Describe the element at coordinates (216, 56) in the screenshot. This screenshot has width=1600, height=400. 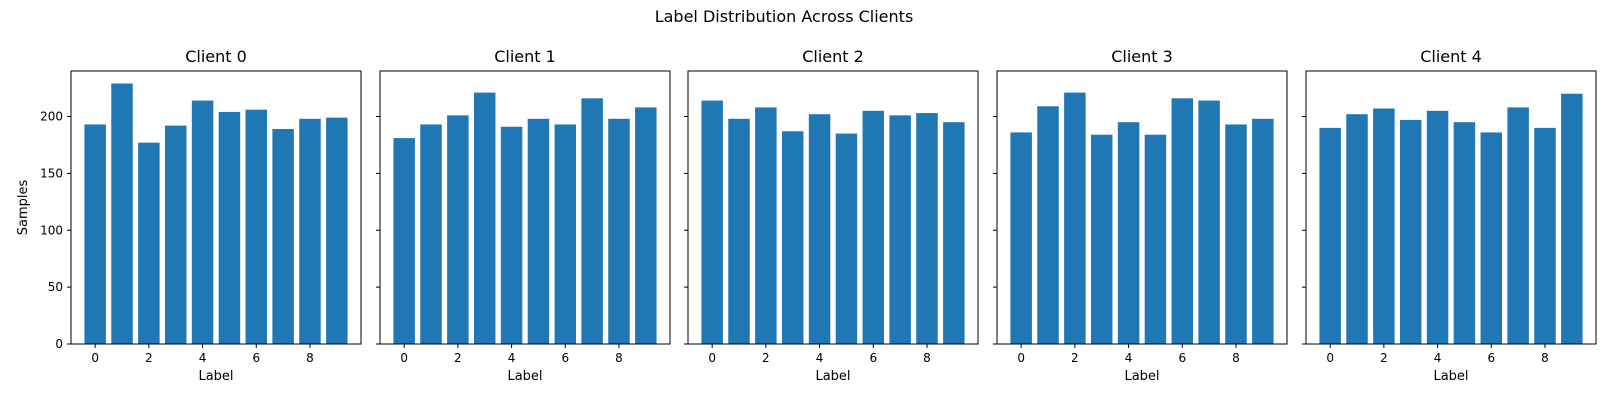
I see `subplot-title: Client 0` at that location.